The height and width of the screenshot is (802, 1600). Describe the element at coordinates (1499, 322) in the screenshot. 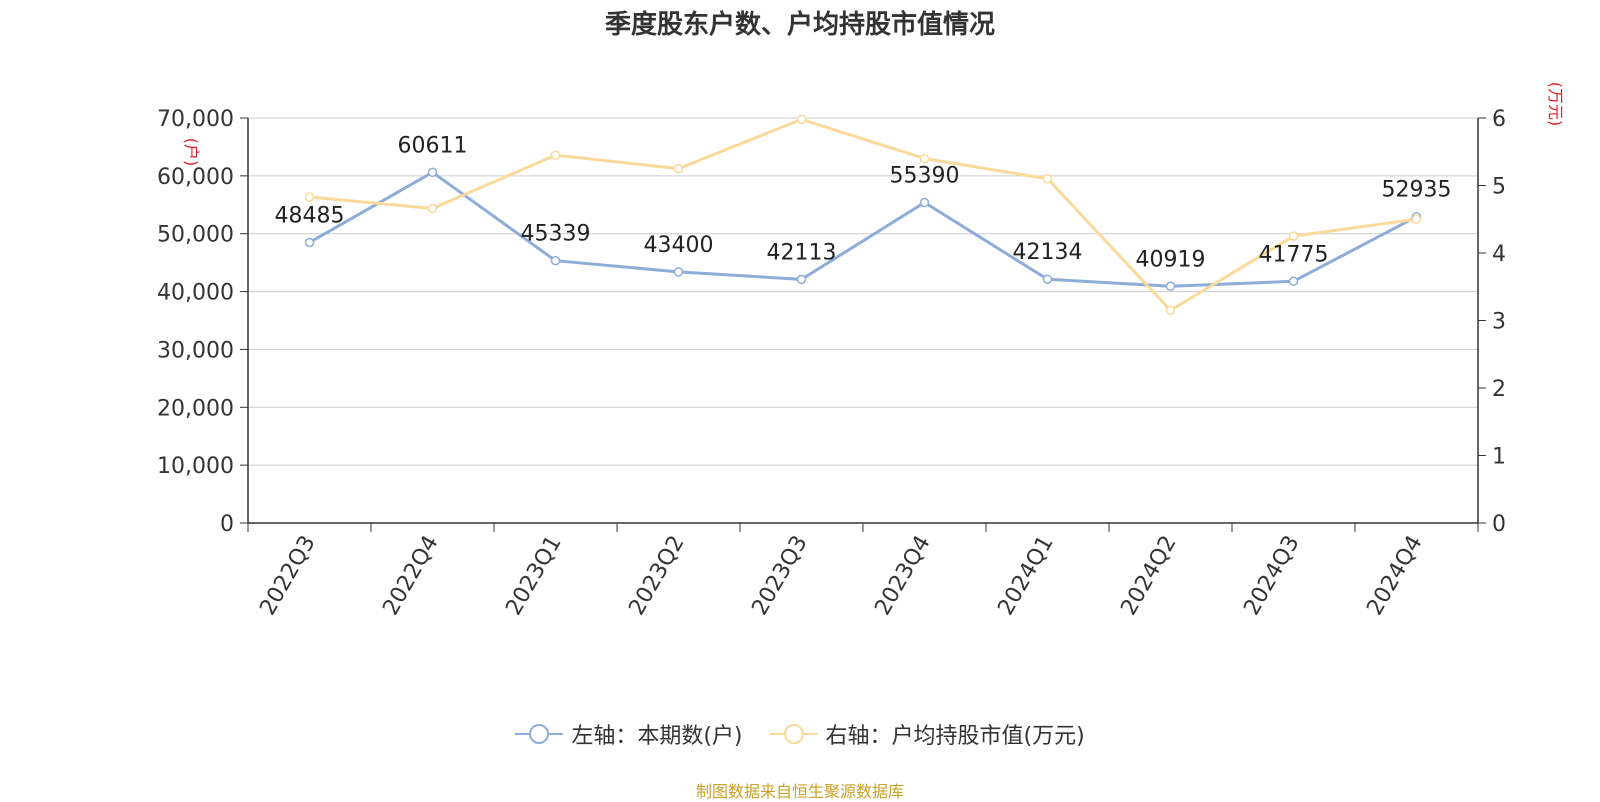

I see `right-axis-tick-label: 3` at that location.